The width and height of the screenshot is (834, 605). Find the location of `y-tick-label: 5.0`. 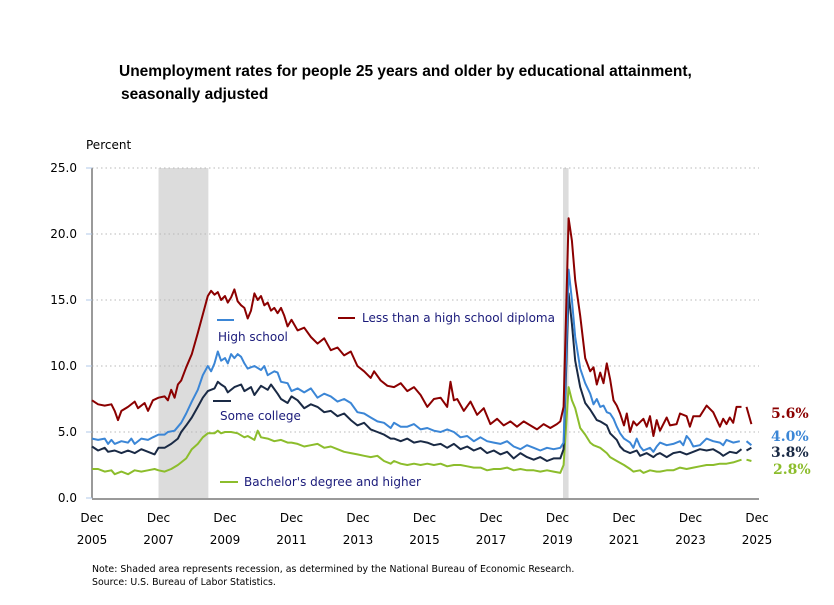

y-tick-label: 5.0 is located at coordinates (67, 432).